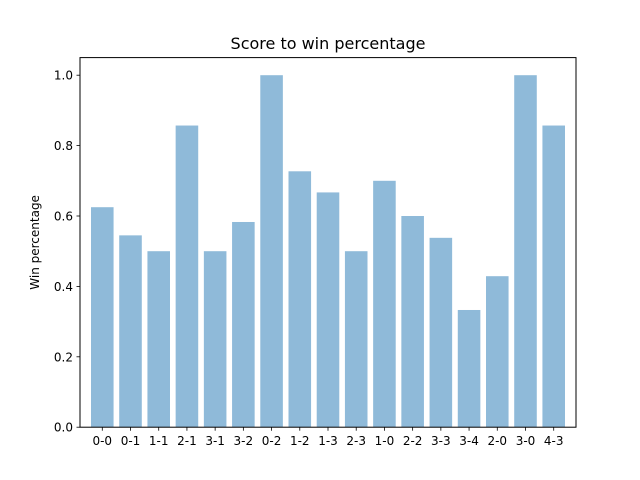 The width and height of the screenshot is (640, 480). What do you see at coordinates (215, 441) in the screenshot?
I see `x-tick-label: 3-1` at bounding box center [215, 441].